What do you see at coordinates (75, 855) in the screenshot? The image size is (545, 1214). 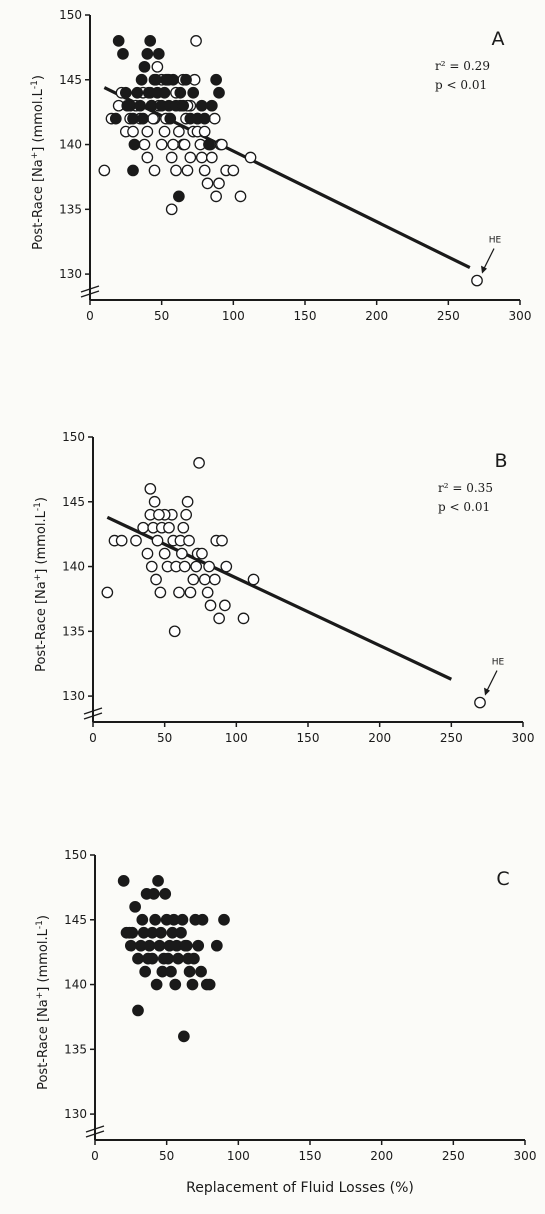 I see `y-tick-label: 150` at bounding box center [75, 855].